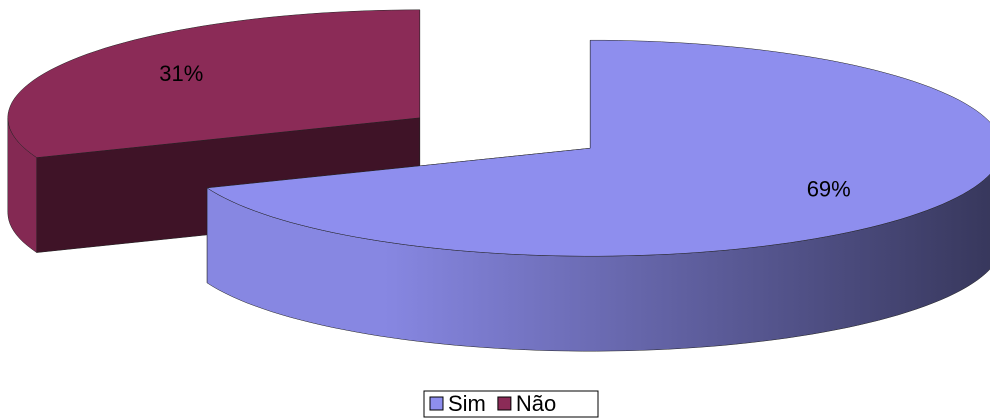 This screenshot has width=990, height=420. I want to click on legend-label: Sim, so click(467, 403).